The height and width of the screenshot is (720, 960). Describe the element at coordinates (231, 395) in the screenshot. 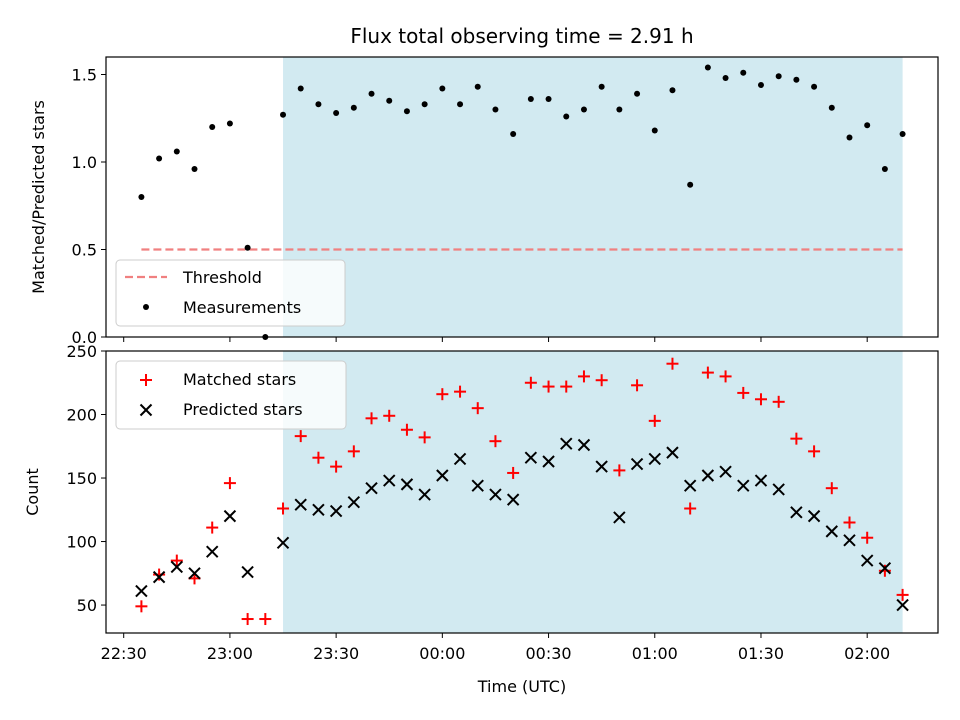

I see `bottom-legend: Matched stars Predicted stars` at that location.